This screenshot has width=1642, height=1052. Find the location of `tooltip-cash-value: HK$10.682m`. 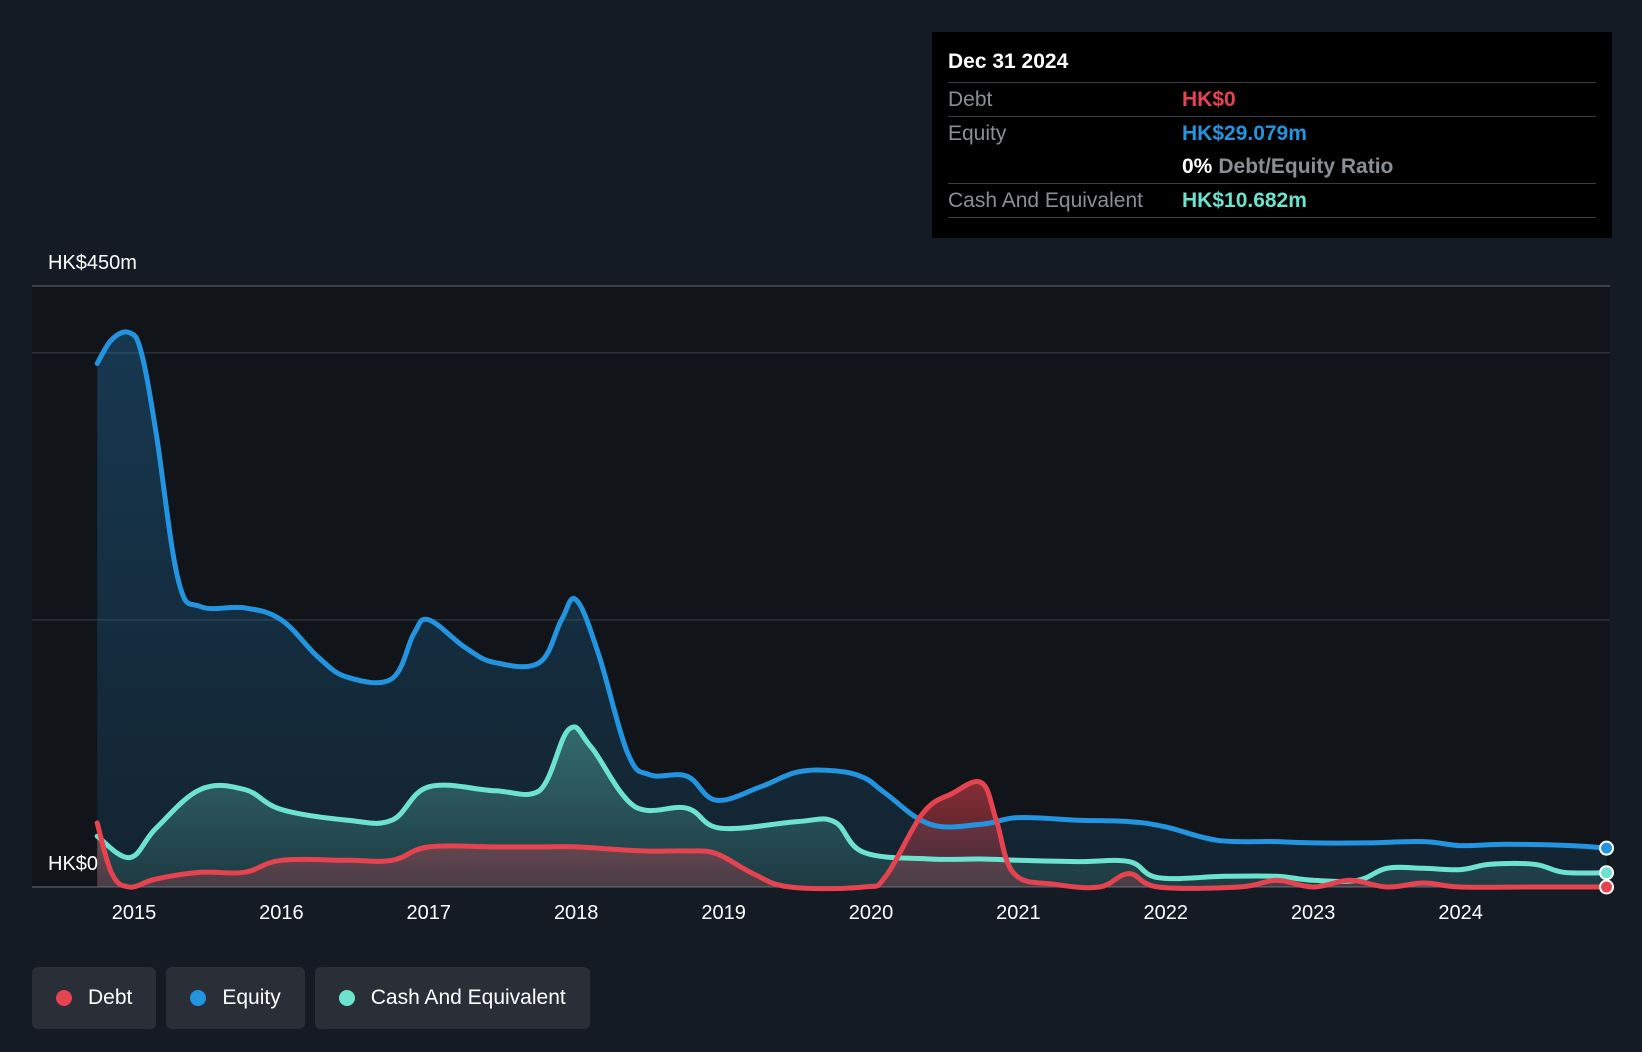

tooltip-cash-value: HK$10.682m is located at coordinates (1244, 200).